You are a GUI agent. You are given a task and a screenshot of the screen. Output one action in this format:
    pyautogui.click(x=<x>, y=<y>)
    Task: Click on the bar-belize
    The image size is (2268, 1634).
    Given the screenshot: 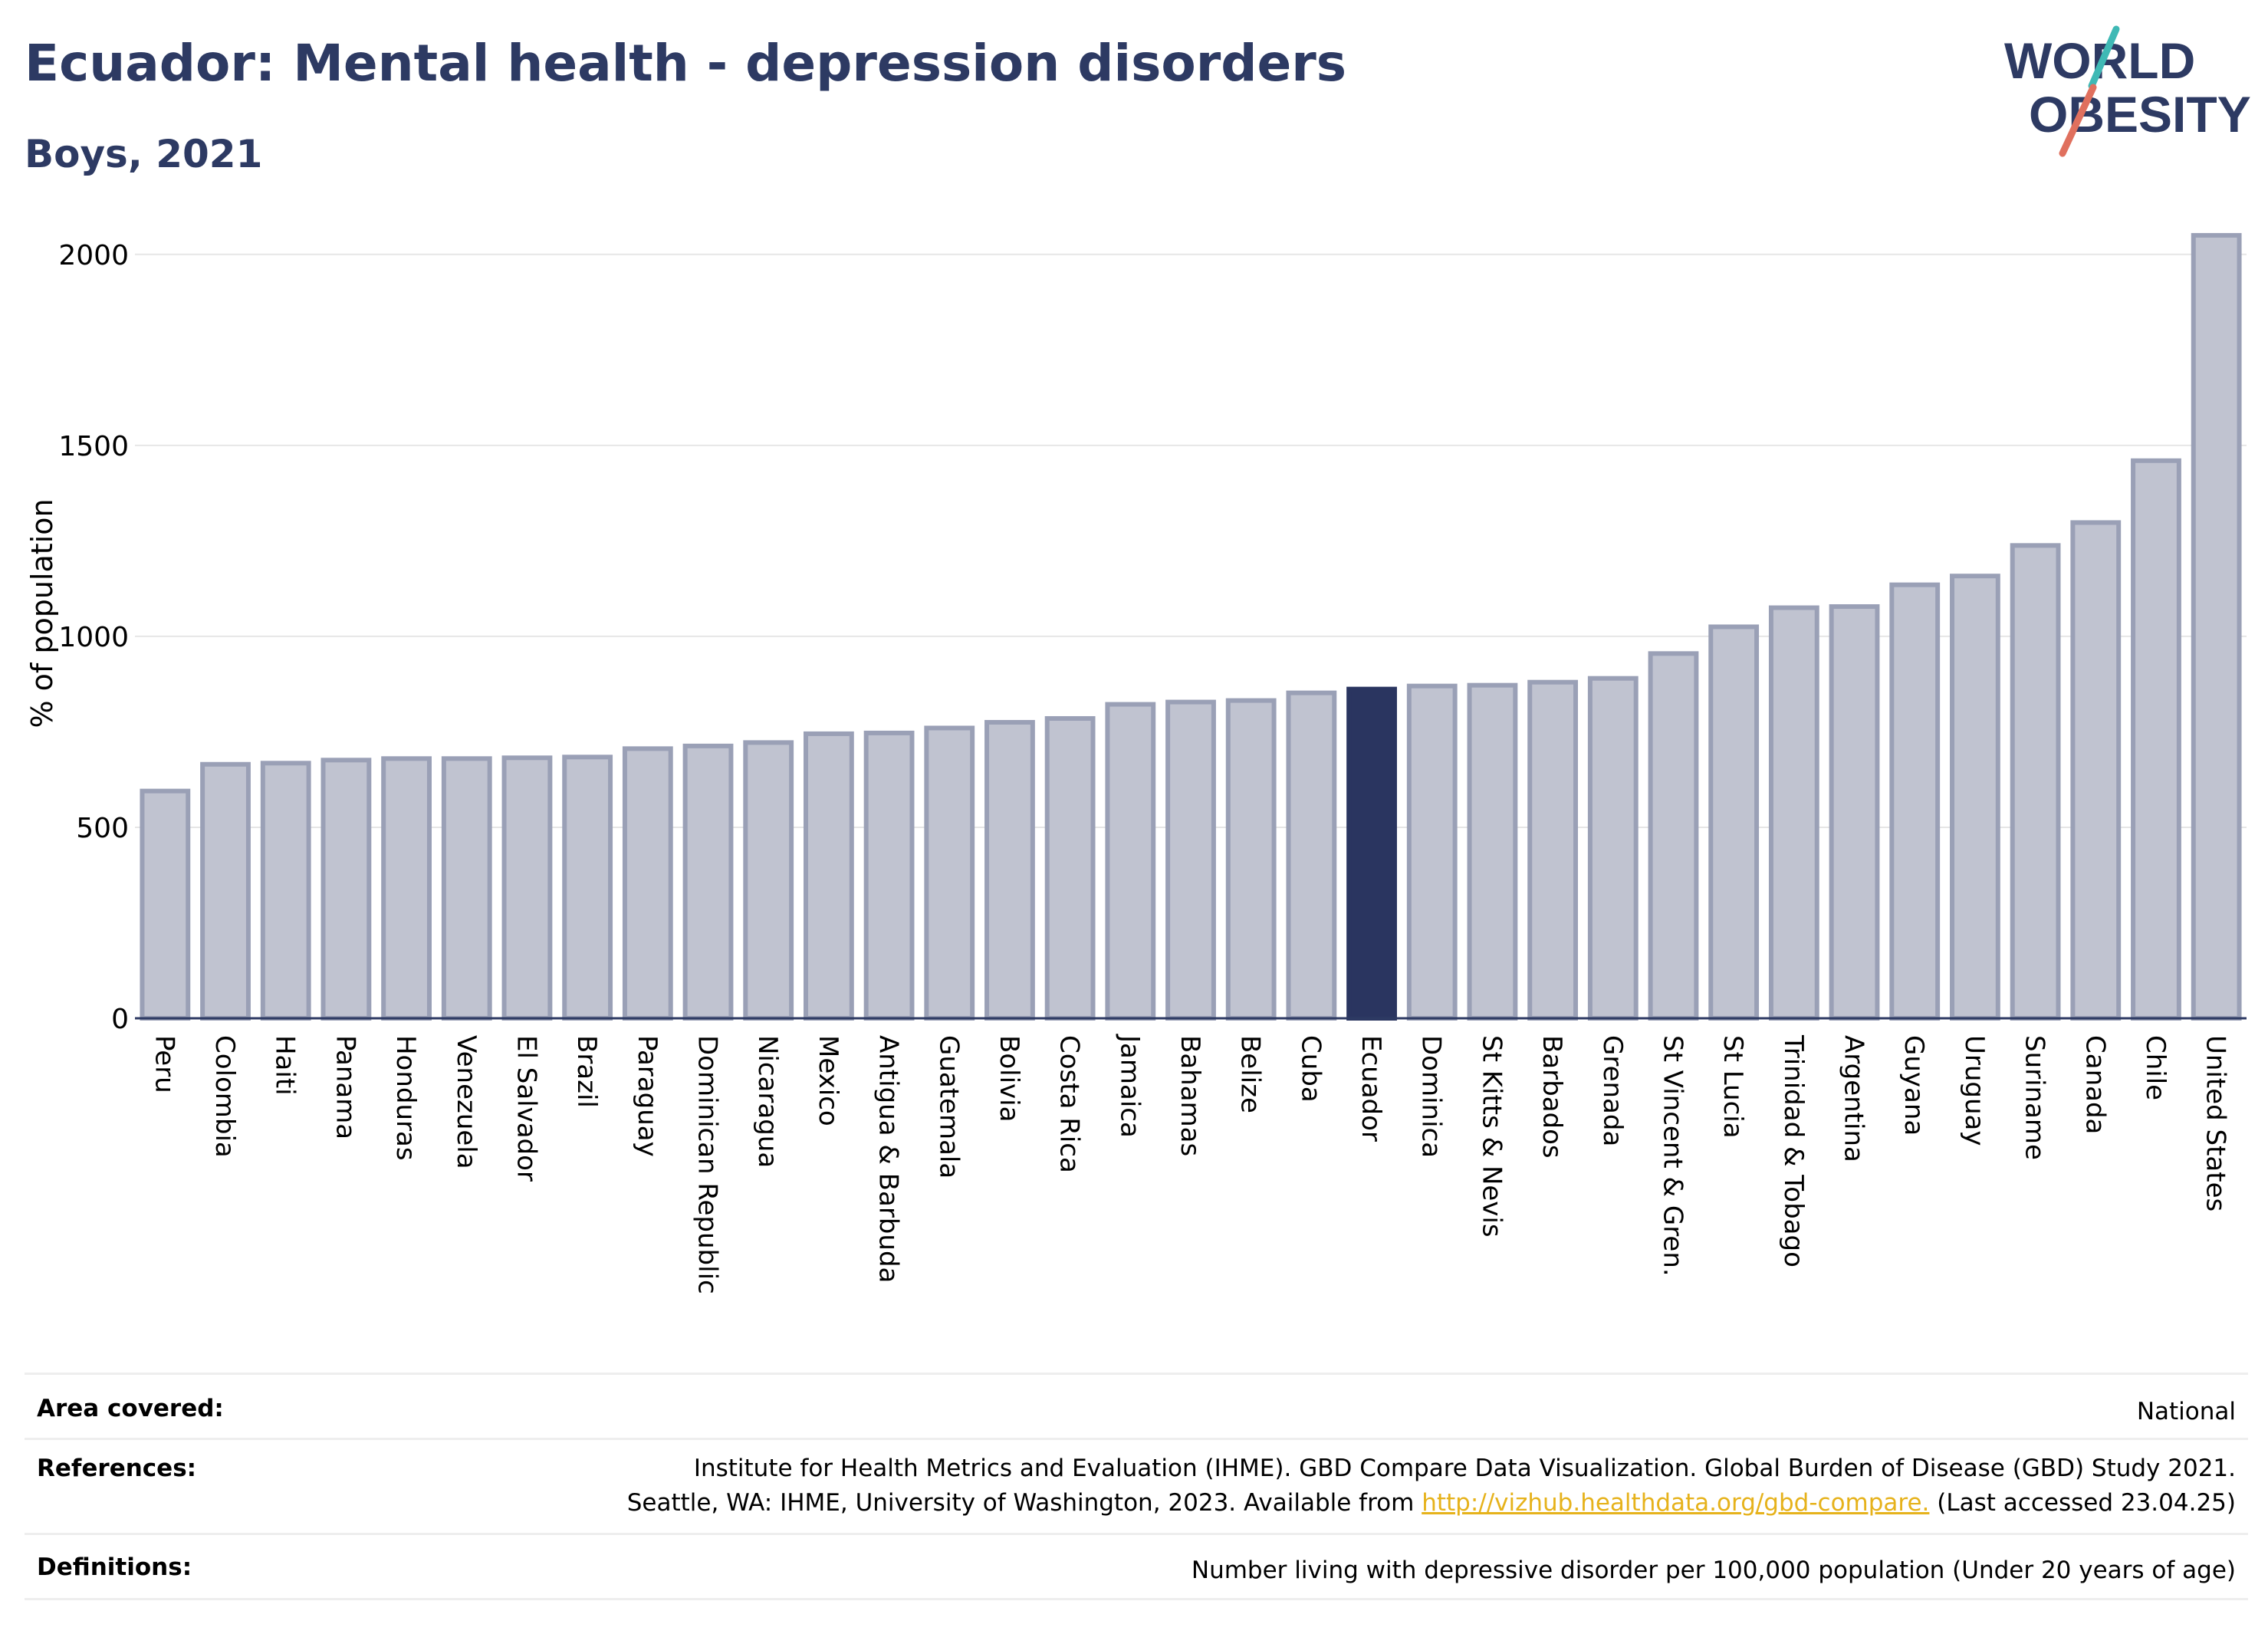 What is the action you would take?
    pyautogui.click(x=1251, y=859)
    